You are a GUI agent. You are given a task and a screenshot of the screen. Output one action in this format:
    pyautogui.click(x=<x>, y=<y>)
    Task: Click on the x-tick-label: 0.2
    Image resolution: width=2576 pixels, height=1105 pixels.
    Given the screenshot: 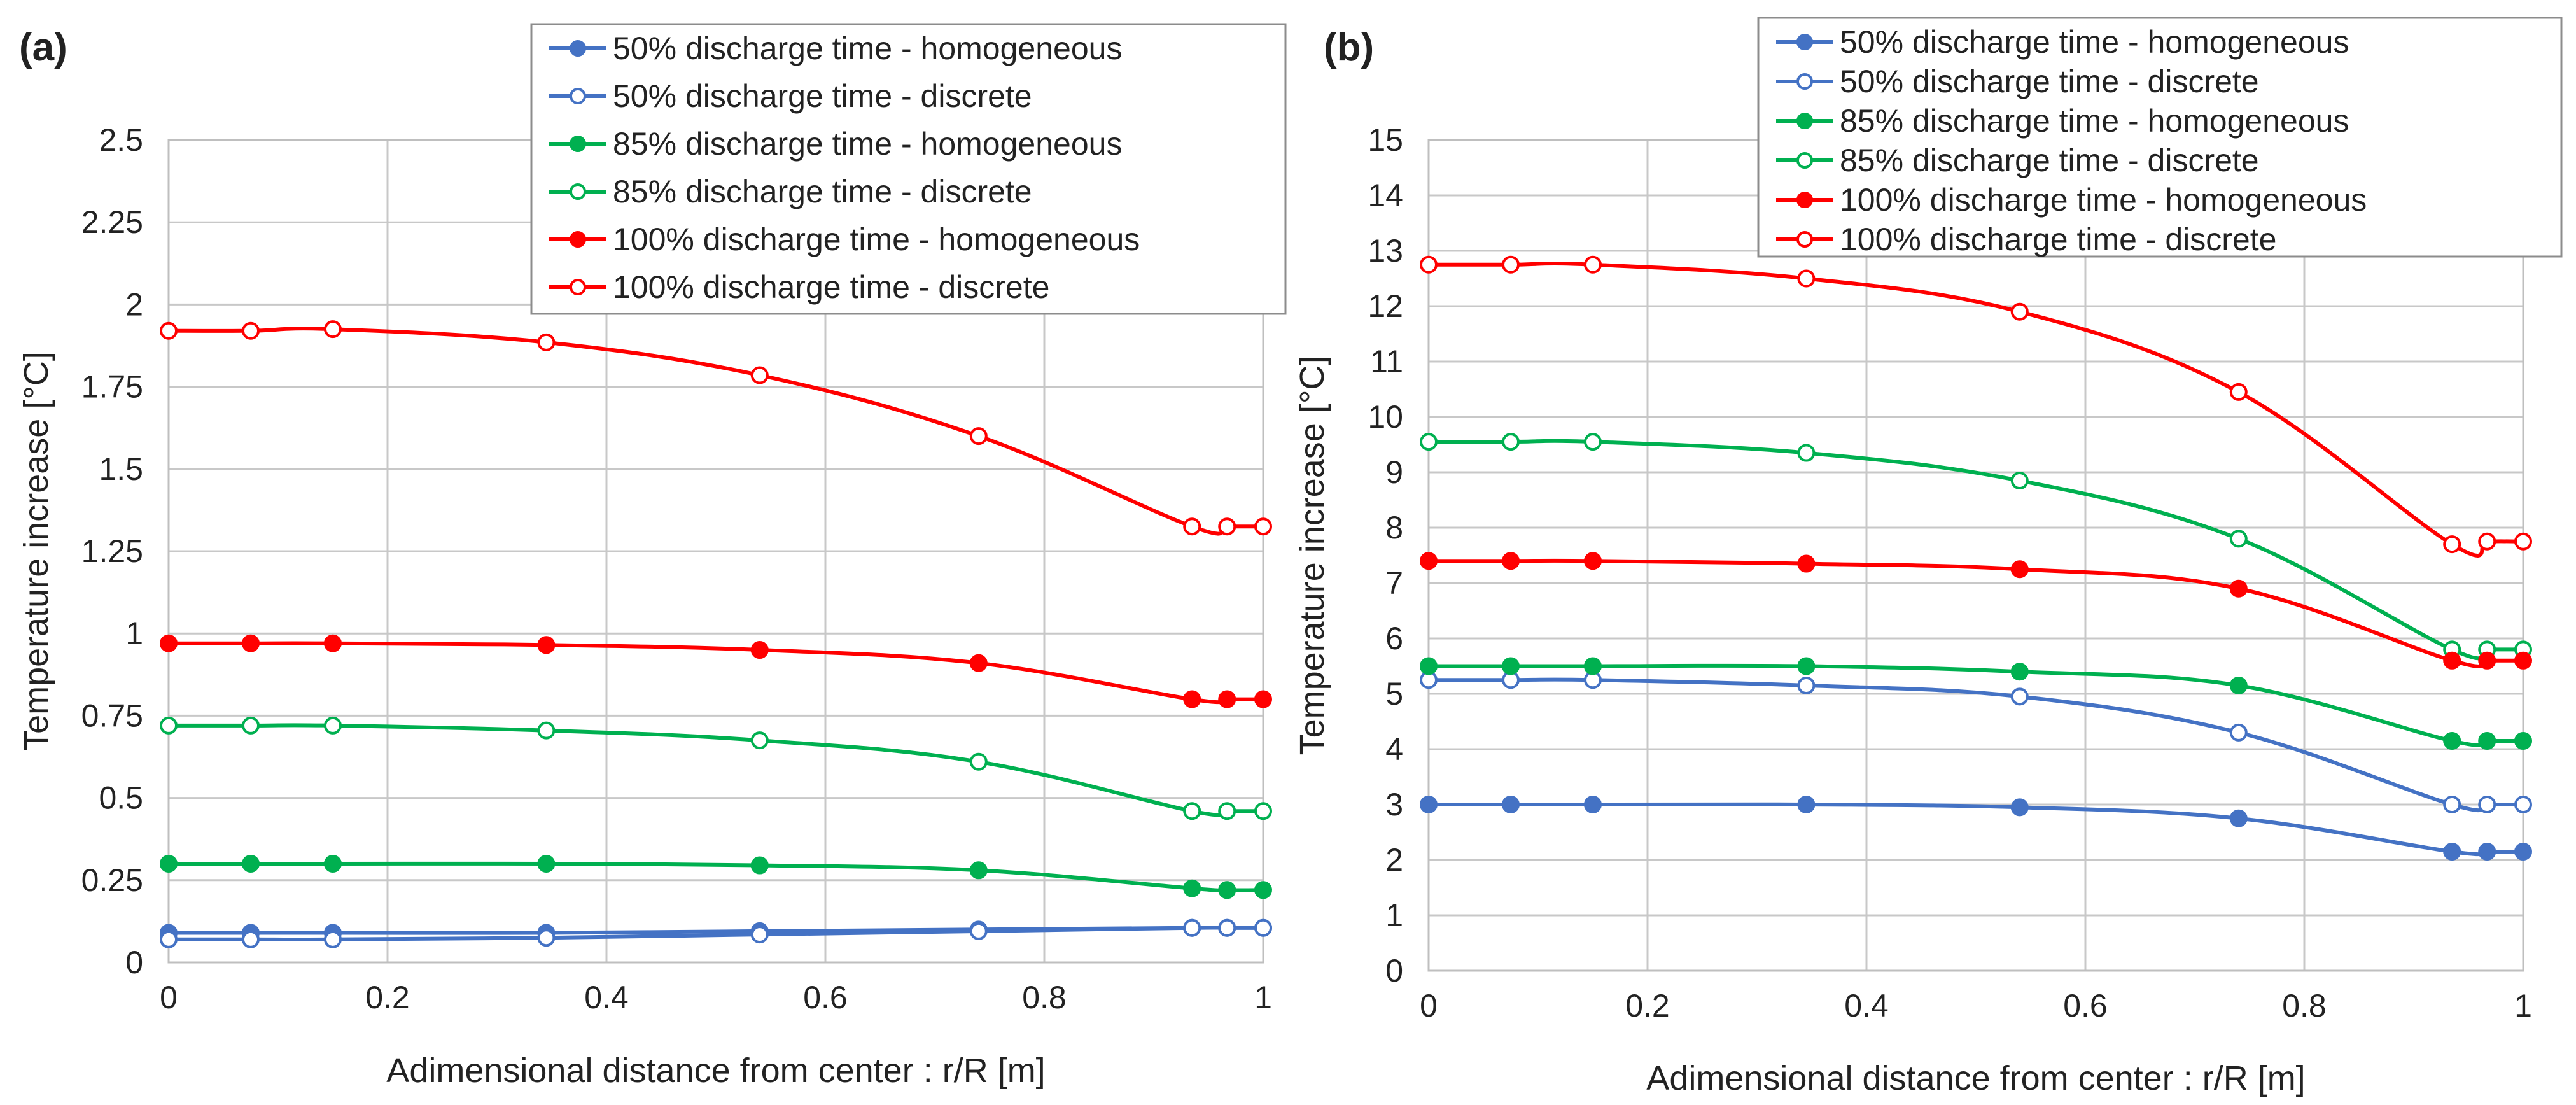 What is the action you would take?
    pyautogui.click(x=387, y=997)
    